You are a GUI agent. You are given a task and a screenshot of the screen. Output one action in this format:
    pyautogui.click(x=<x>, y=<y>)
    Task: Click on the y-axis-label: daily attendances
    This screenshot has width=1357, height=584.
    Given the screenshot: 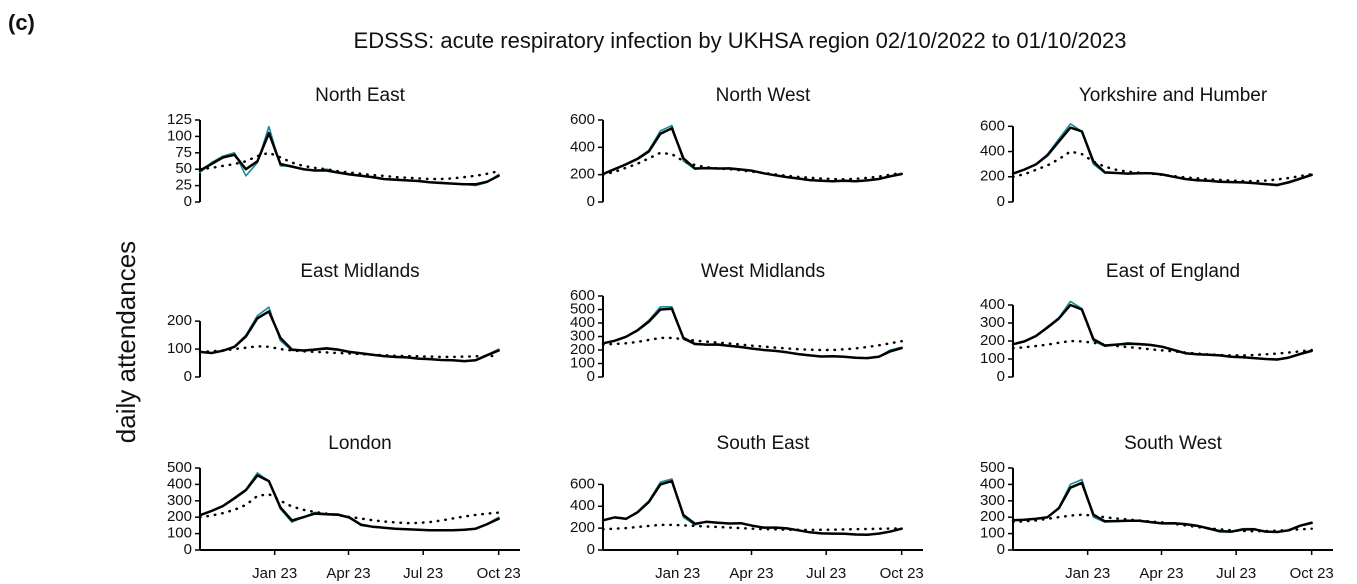 What is the action you would take?
    pyautogui.click(x=126, y=342)
    